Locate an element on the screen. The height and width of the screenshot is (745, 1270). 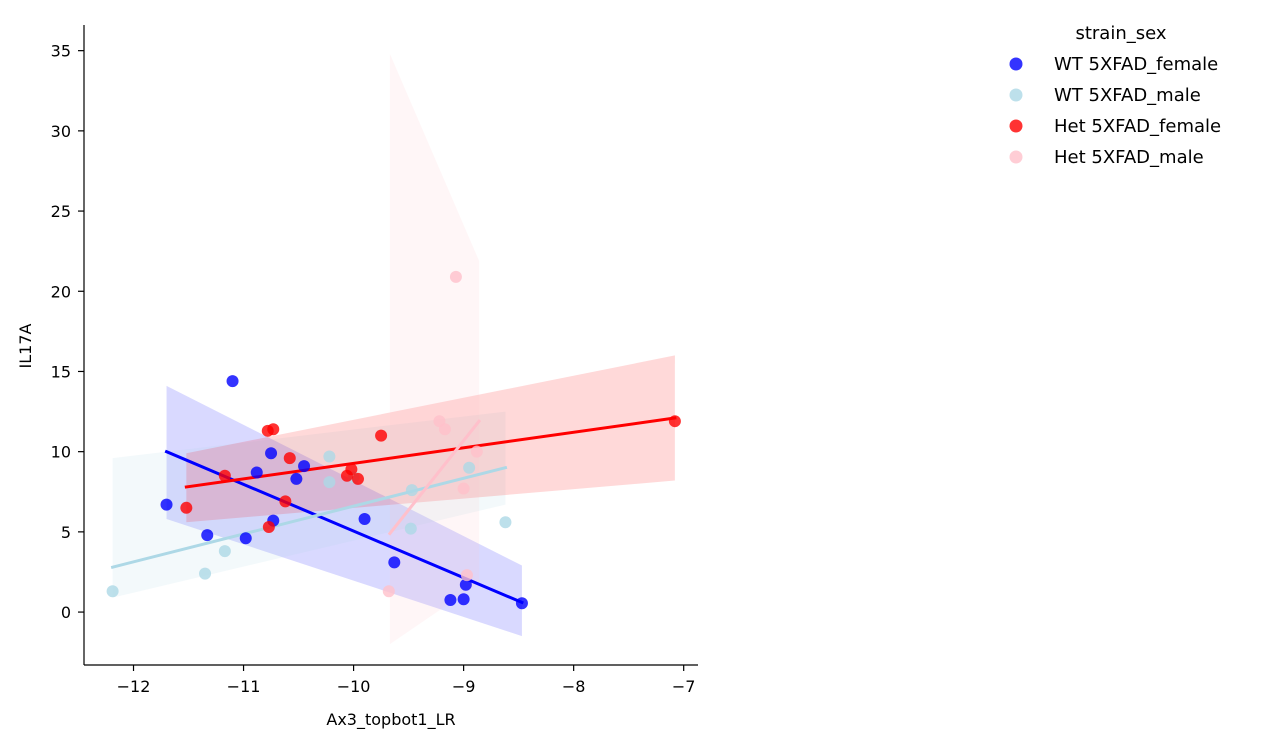
y-tick-label: 10 is located at coordinates (61, 452).